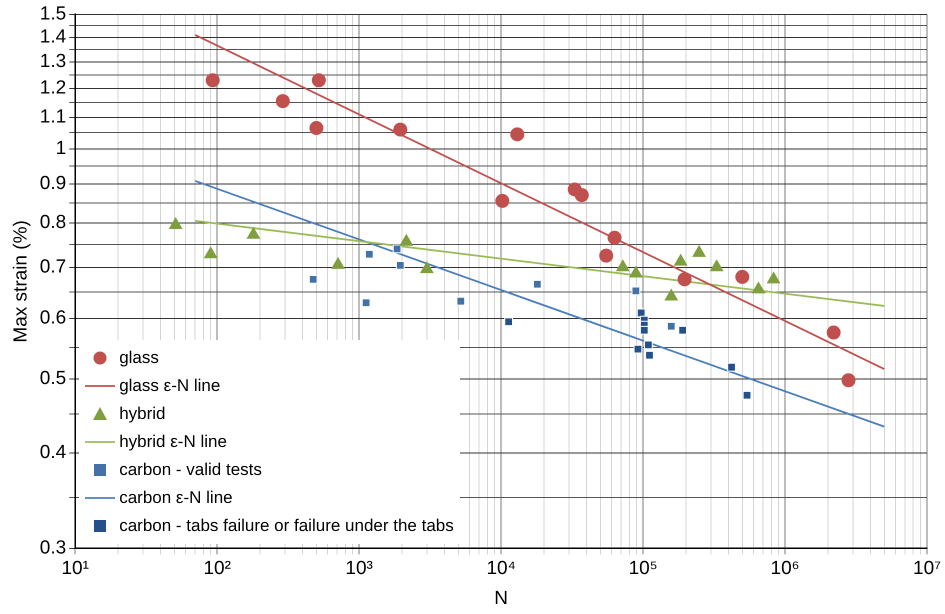 The width and height of the screenshot is (945, 614). I want to click on x-tick-label: 10⁷, so click(927, 569).